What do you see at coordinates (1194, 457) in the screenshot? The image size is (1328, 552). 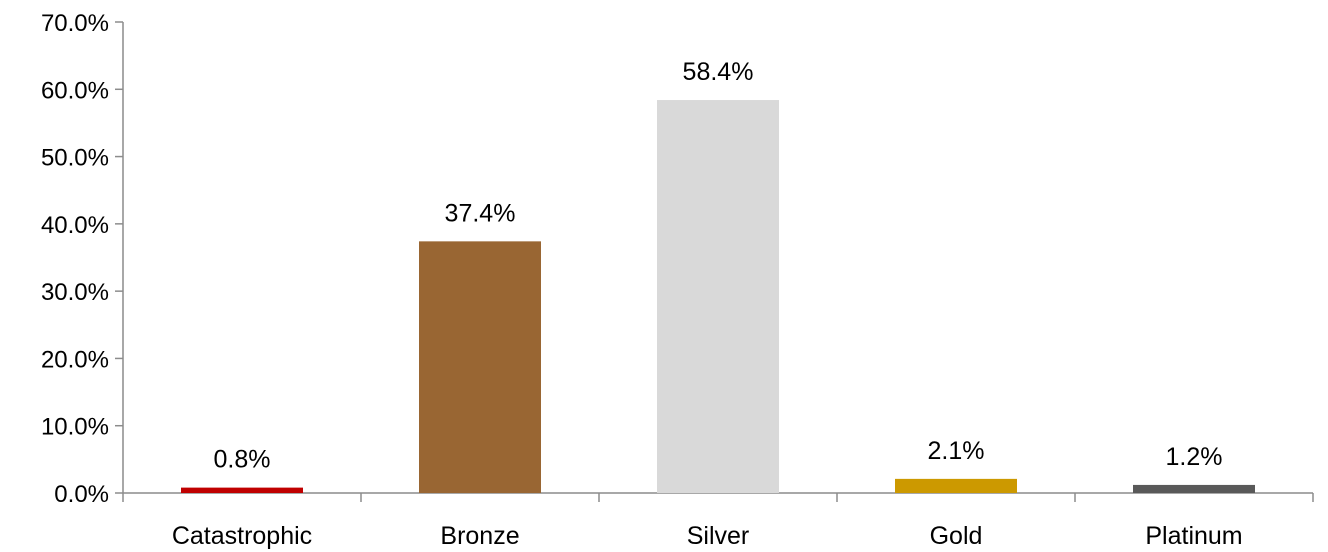 I see `data-label: 1.2%` at bounding box center [1194, 457].